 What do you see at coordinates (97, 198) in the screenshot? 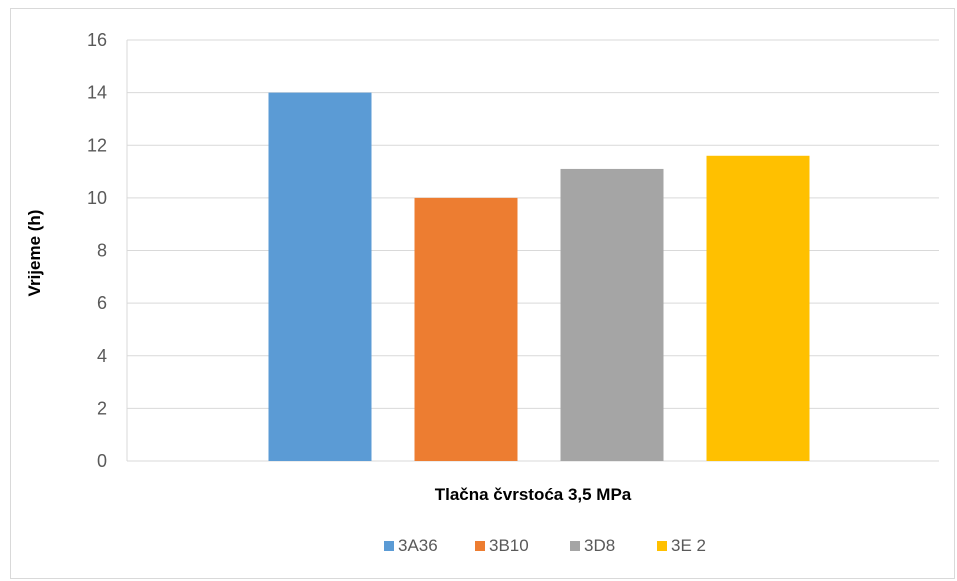
I see `y-tick-label: 10` at bounding box center [97, 198].